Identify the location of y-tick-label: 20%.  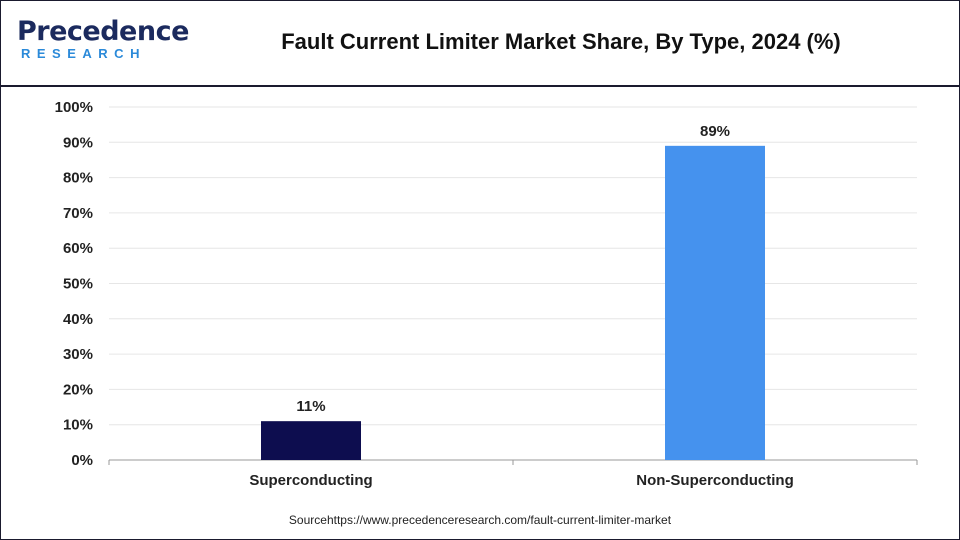
(78, 389).